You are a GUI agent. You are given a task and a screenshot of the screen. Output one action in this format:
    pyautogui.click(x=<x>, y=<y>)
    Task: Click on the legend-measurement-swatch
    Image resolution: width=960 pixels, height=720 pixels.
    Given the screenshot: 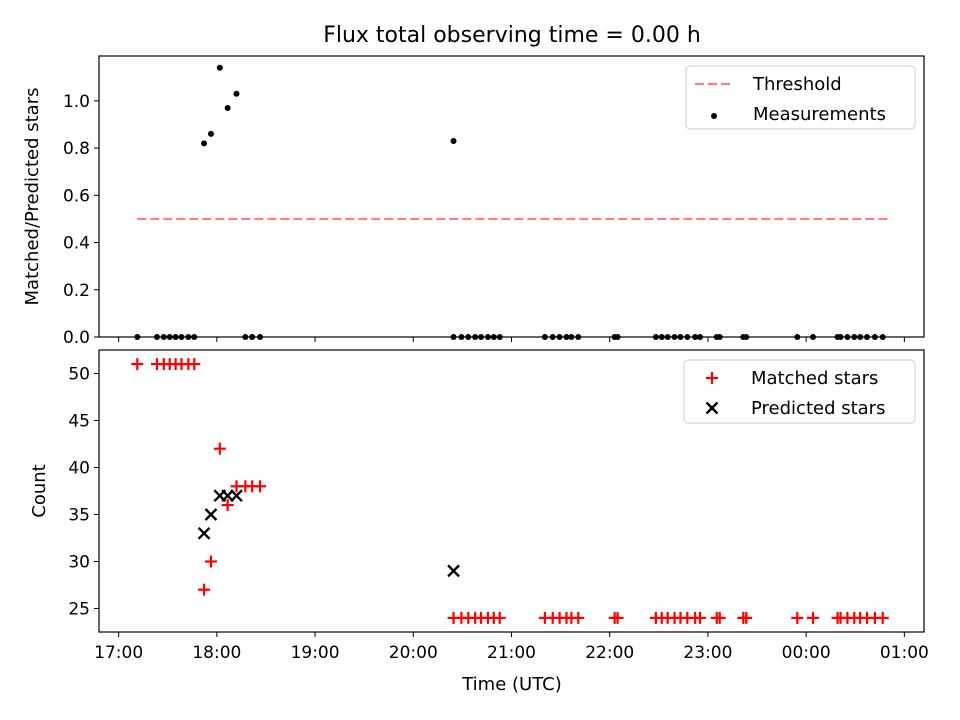 What is the action you would take?
    pyautogui.click(x=714, y=116)
    